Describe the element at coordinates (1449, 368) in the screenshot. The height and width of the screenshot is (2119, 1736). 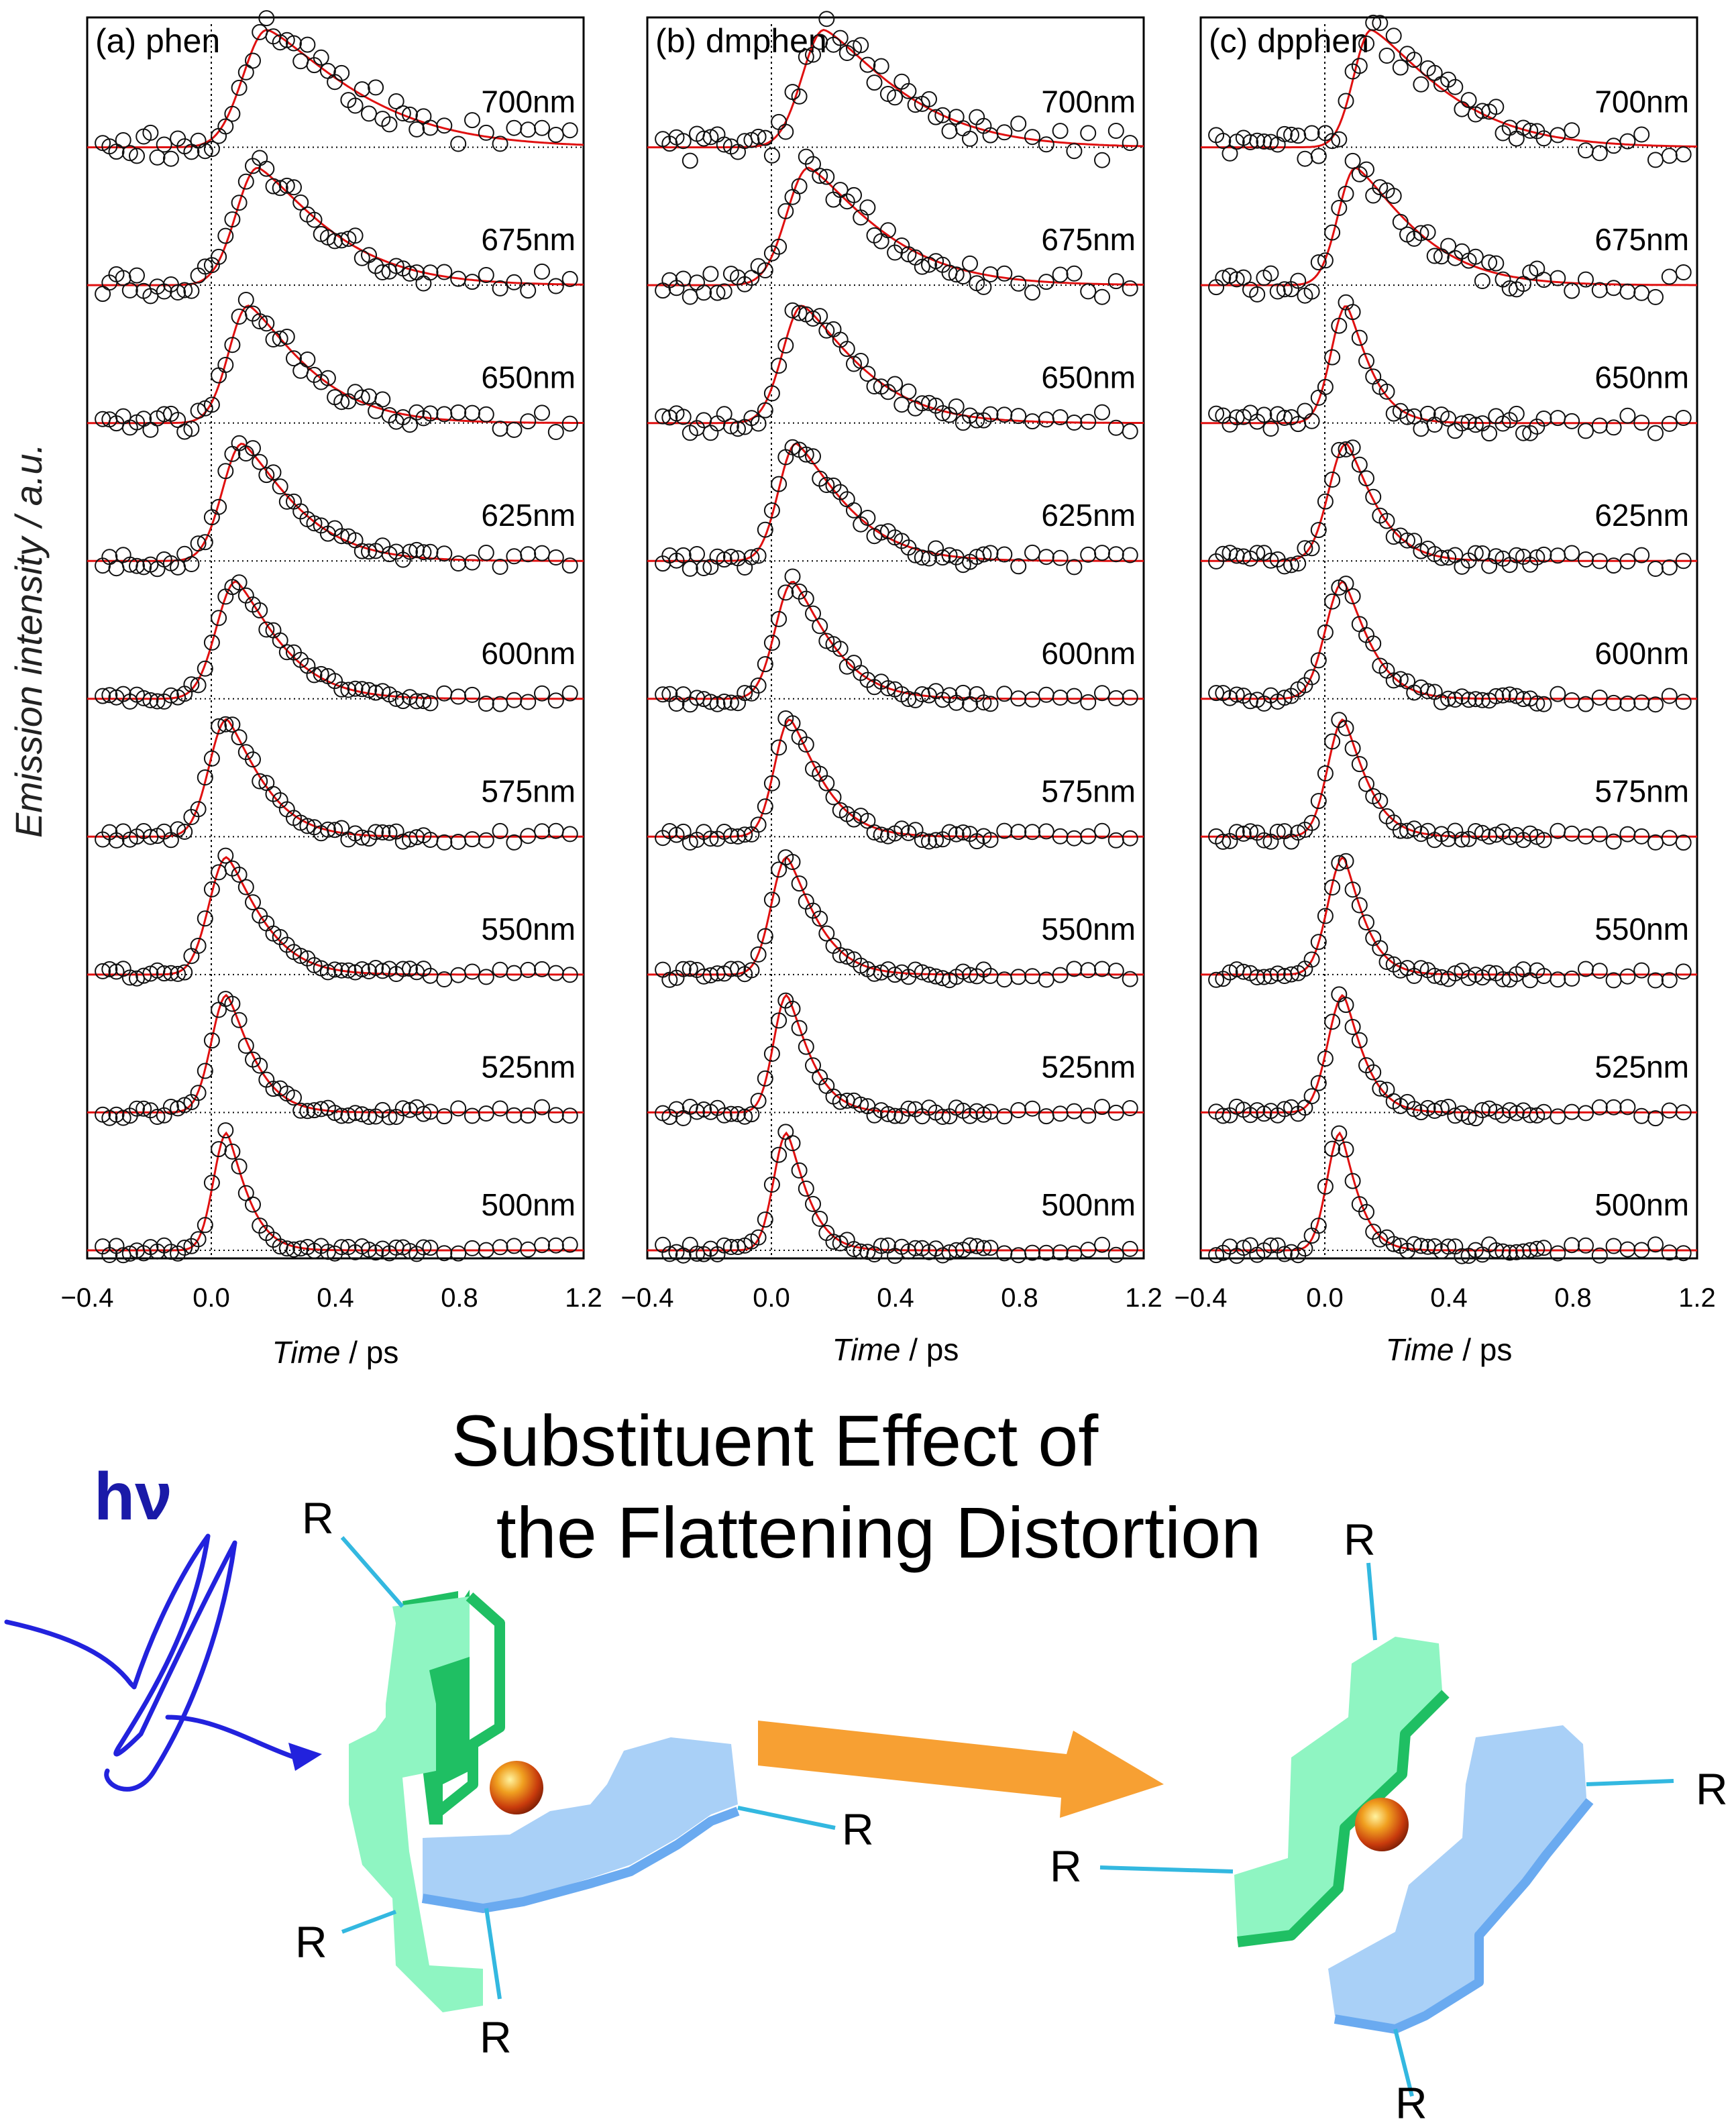
I see `trace-650nm: 650nm` at that location.